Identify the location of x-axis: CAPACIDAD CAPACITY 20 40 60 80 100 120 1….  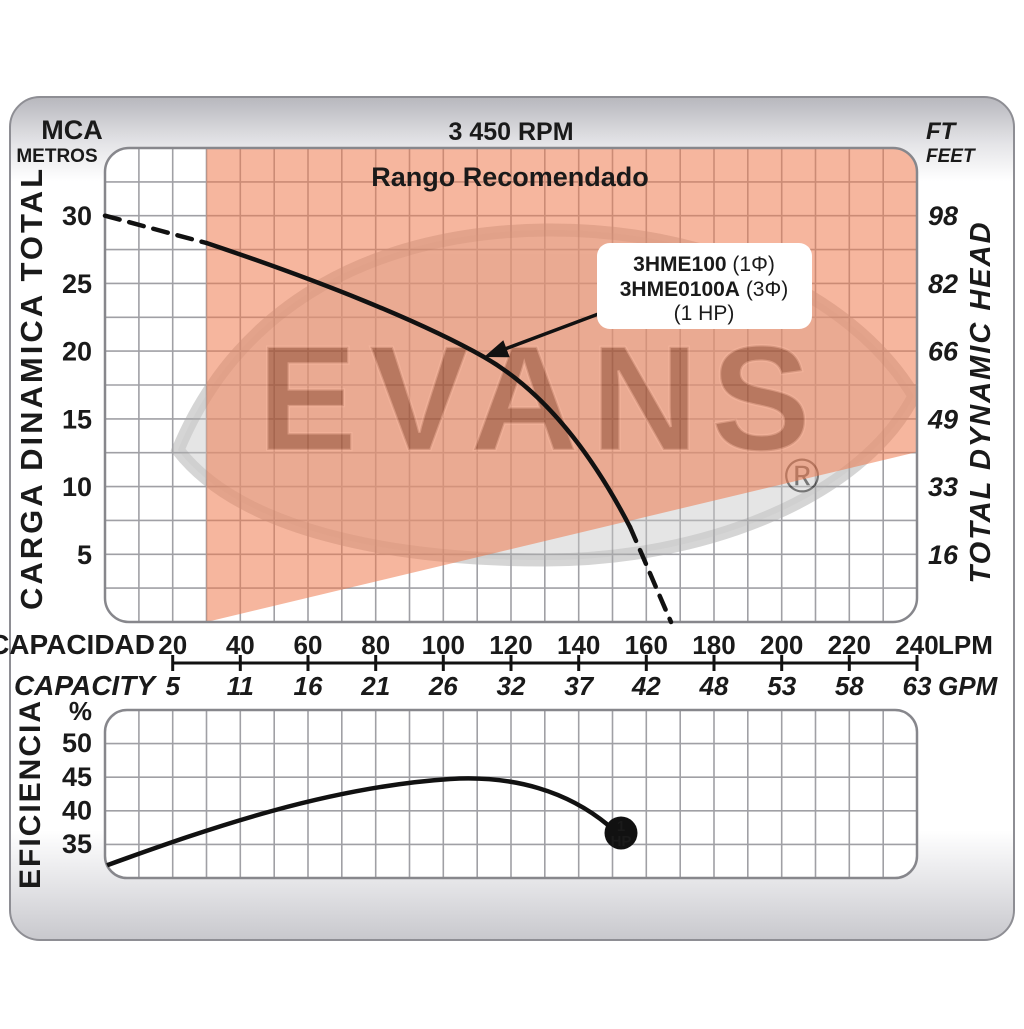
(499, 665).